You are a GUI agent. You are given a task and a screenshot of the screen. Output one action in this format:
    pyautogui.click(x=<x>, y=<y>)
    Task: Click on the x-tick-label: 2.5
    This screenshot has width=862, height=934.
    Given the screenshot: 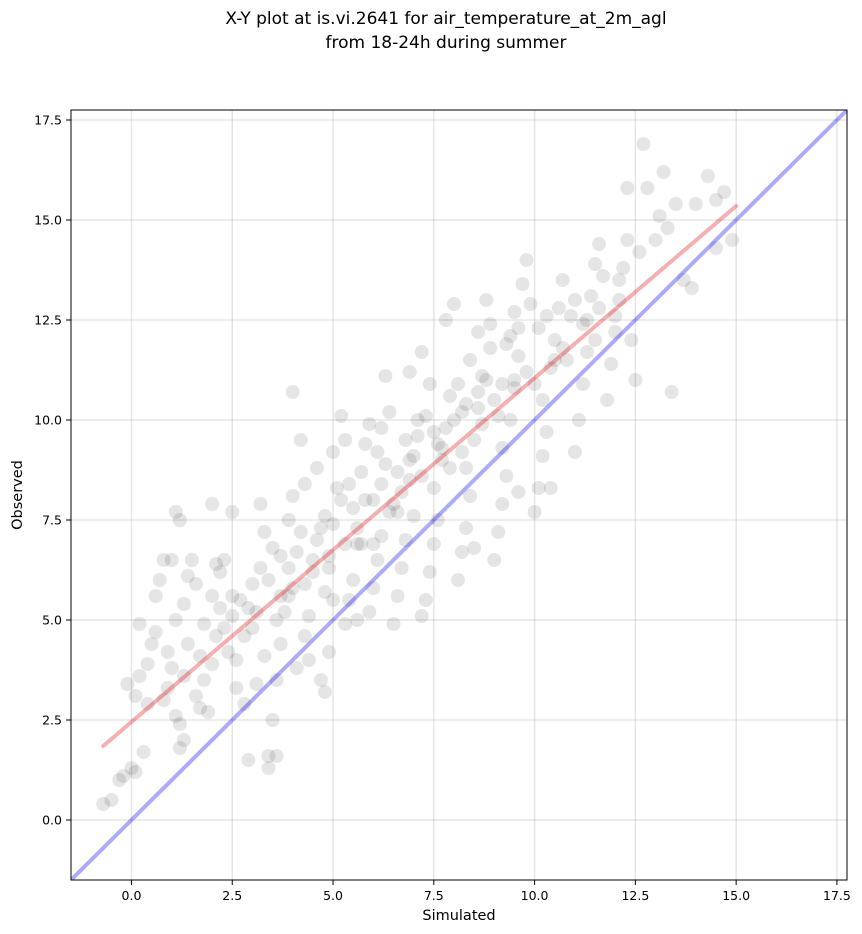 What is the action you would take?
    pyautogui.click(x=232, y=895)
    